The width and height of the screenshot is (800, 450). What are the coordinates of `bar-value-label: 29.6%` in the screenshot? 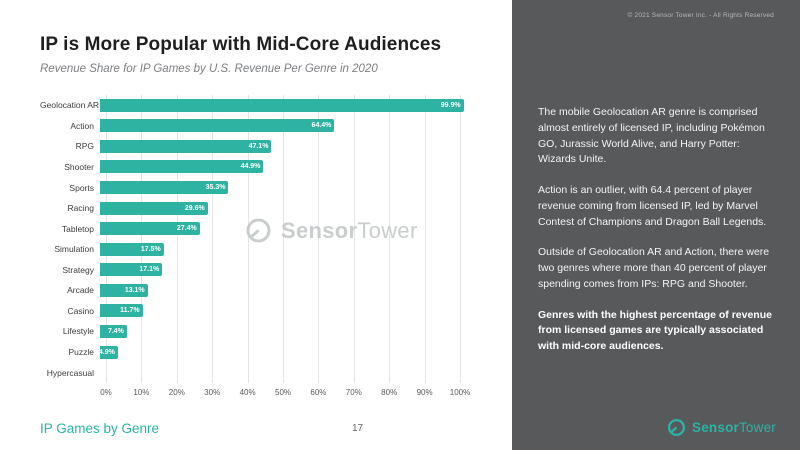 It's located at (194, 208).